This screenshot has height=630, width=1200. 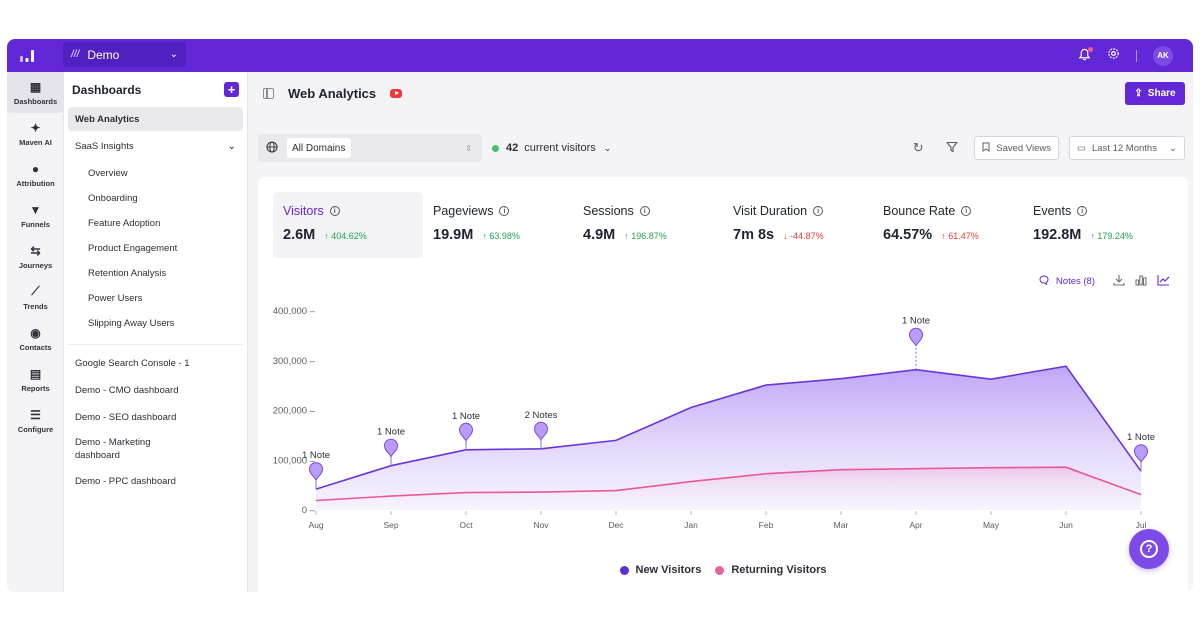 I want to click on sidebar-toggle-icon, so click(x=268, y=93).